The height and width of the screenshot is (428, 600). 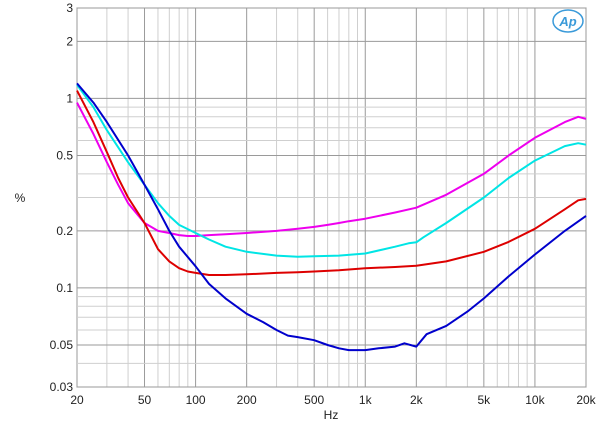 I want to click on x-tick-label: 10k, so click(x=535, y=400).